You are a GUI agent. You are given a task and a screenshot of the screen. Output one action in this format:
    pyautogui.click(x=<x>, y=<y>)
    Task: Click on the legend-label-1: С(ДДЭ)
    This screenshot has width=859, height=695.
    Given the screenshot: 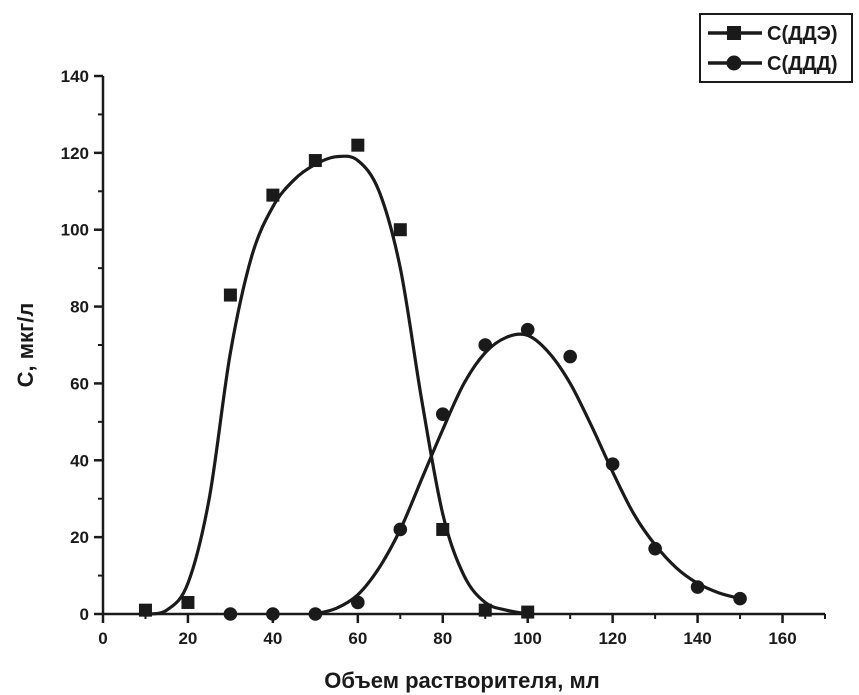 What is the action you would take?
    pyautogui.click(x=802, y=34)
    